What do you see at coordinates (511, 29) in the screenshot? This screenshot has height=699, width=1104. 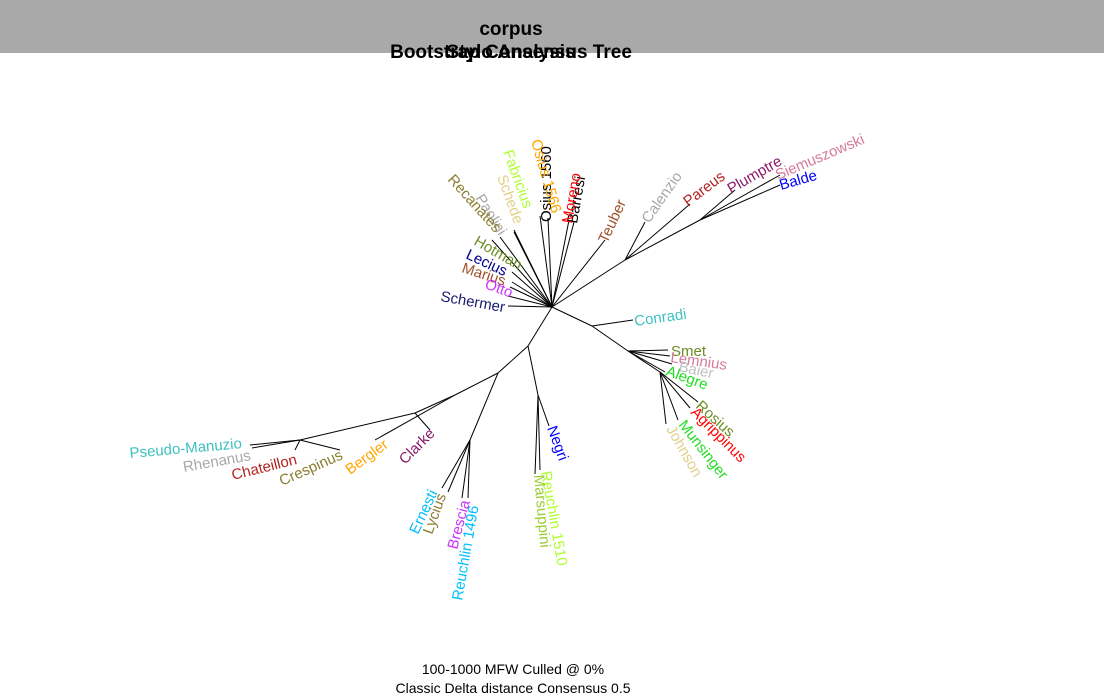 I see `plot-title: corpus` at bounding box center [511, 29].